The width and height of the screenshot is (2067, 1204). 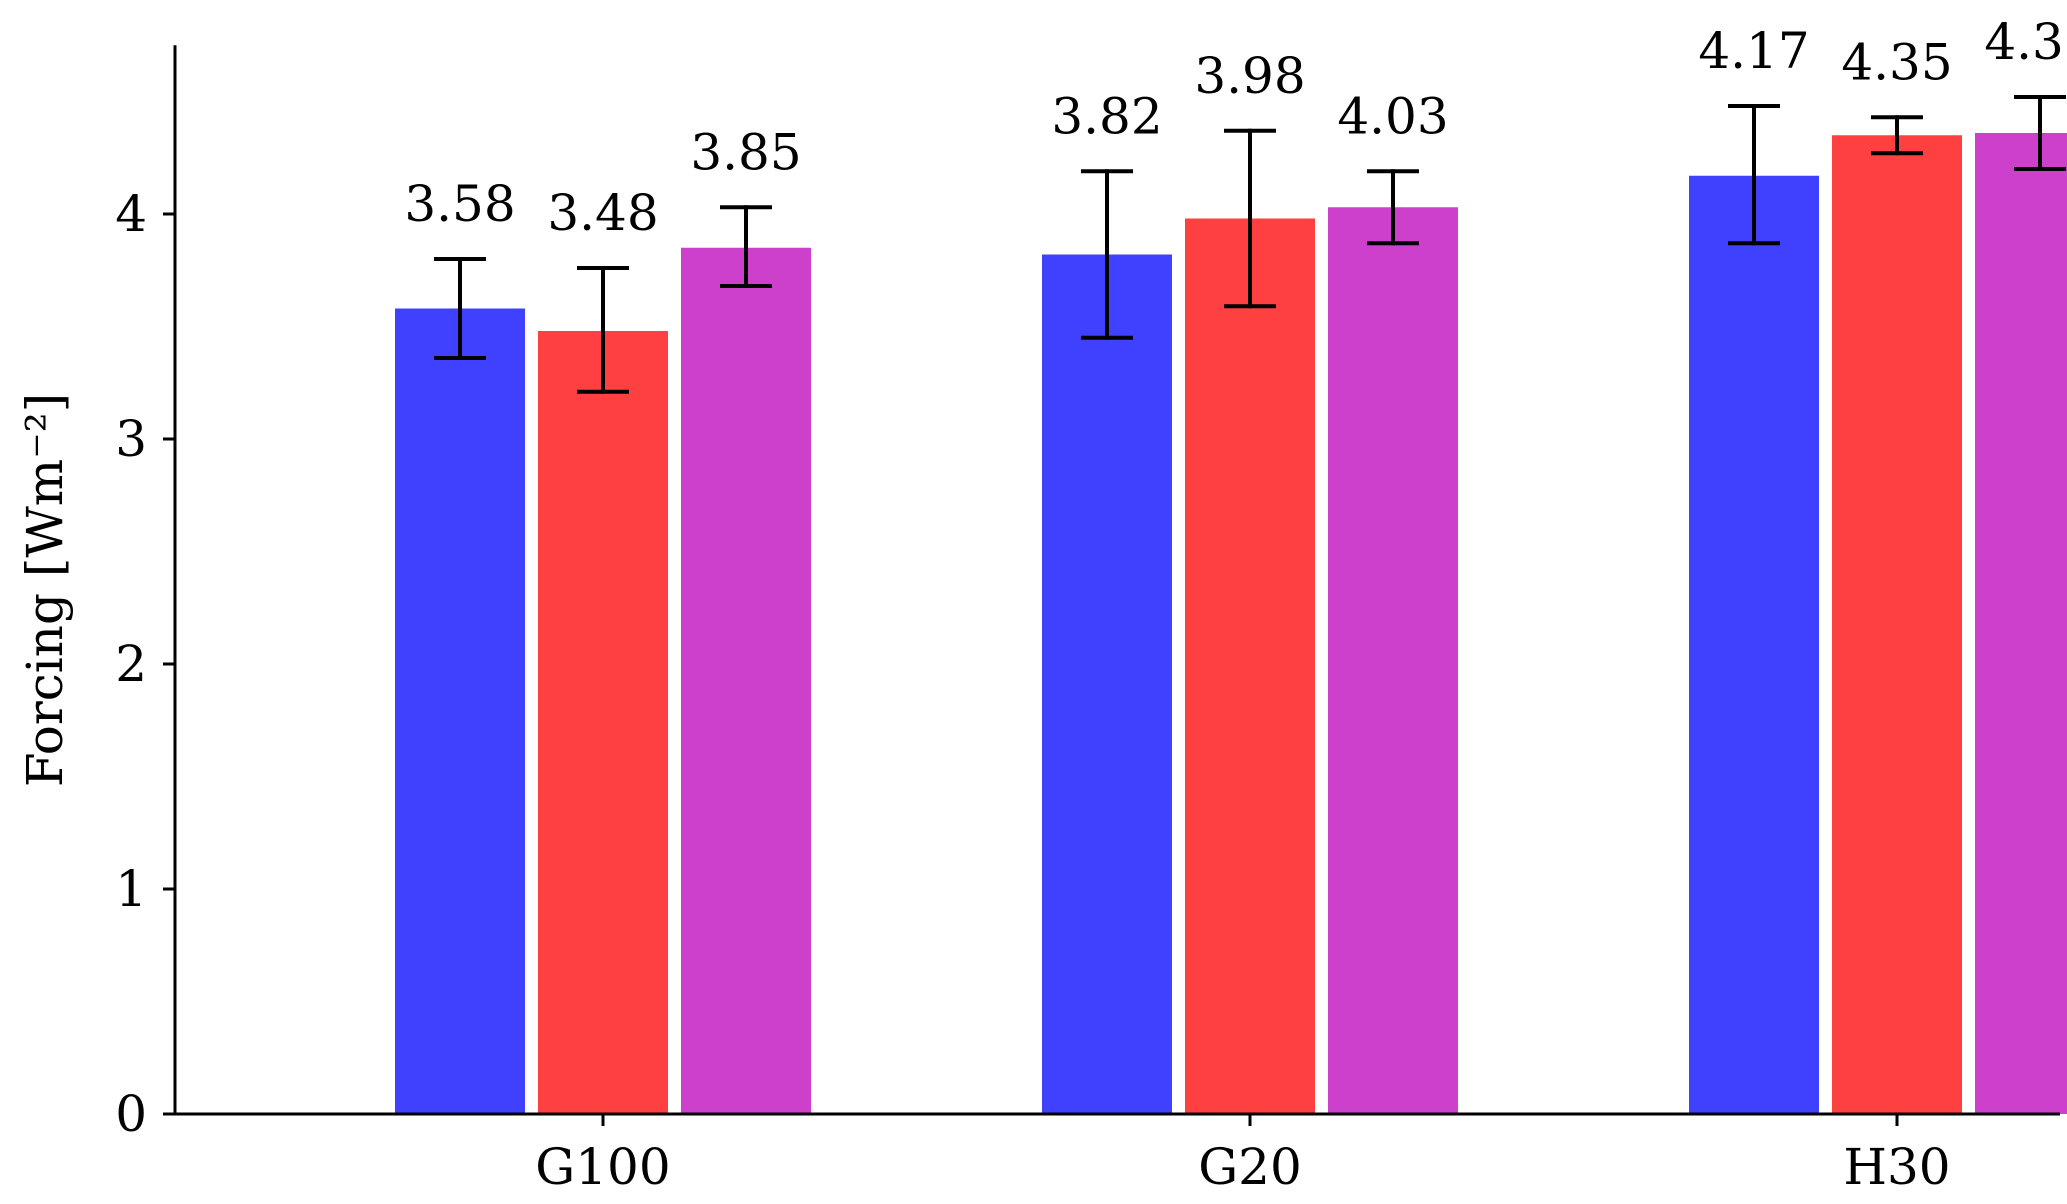 I want to click on x-category-label: H30, so click(x=1896, y=1167).